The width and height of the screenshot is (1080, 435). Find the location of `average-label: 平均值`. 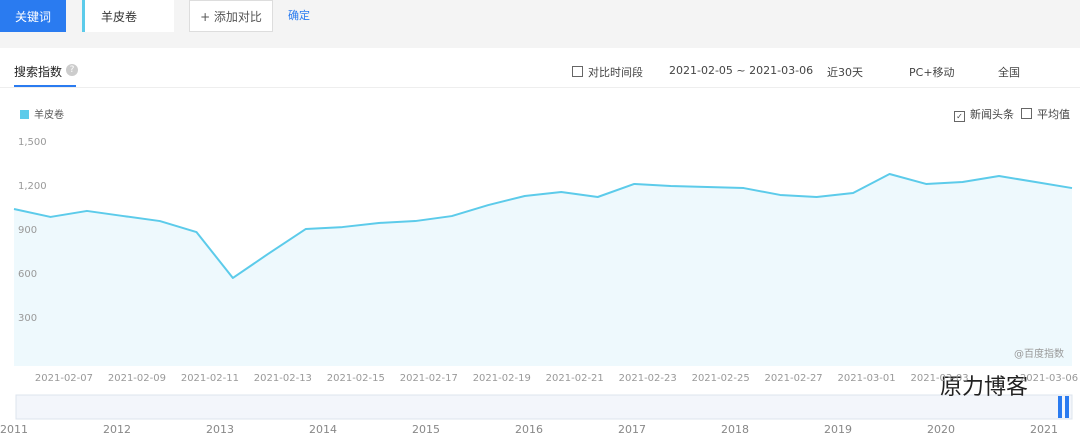

average-label: 平均值 is located at coordinates (1053, 114).